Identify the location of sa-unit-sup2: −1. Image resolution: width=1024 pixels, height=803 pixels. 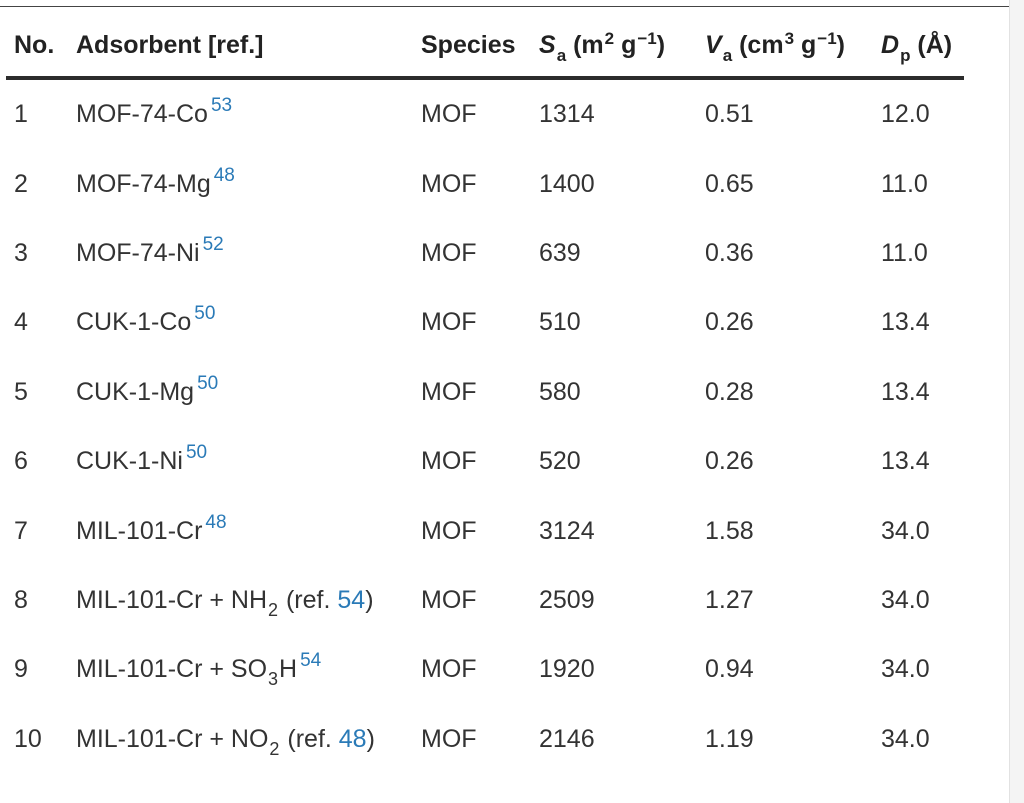
(647, 38).